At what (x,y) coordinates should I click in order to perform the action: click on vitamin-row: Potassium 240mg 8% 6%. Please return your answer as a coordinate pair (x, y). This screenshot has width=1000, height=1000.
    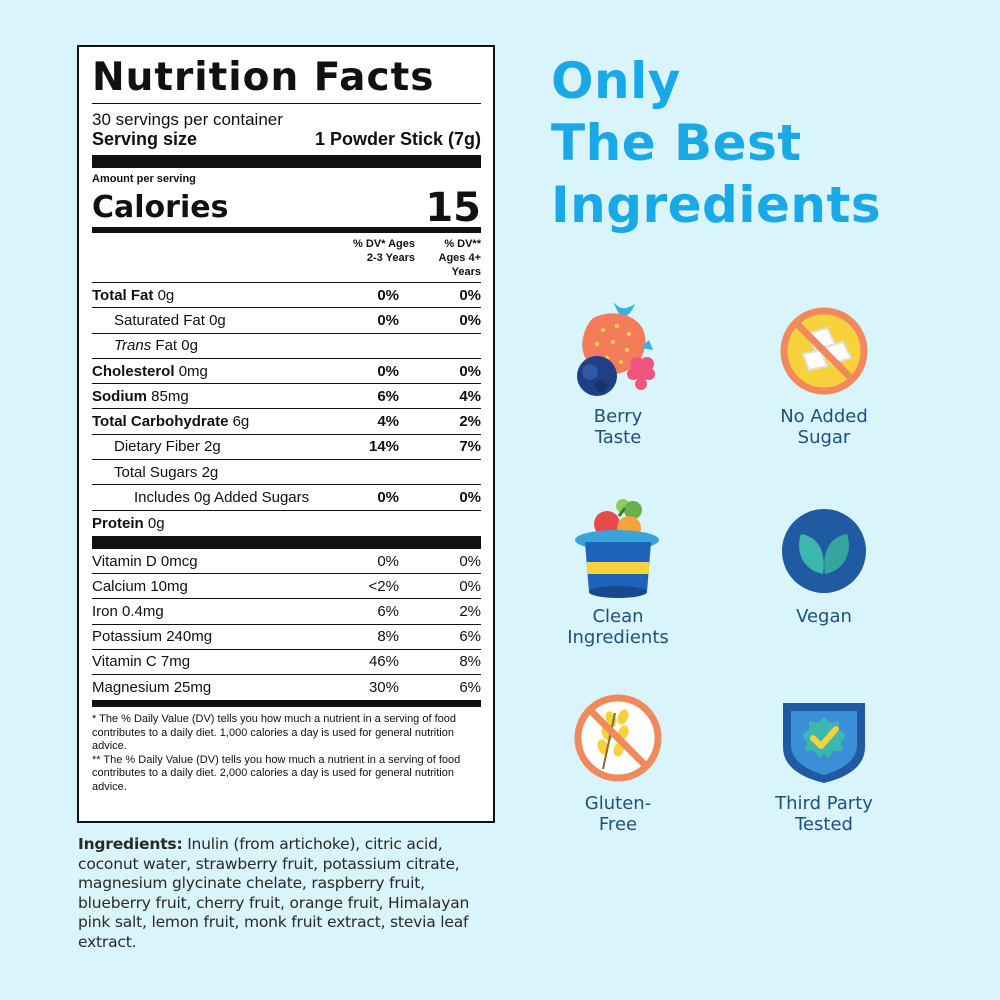
    Looking at the image, I should click on (286, 637).